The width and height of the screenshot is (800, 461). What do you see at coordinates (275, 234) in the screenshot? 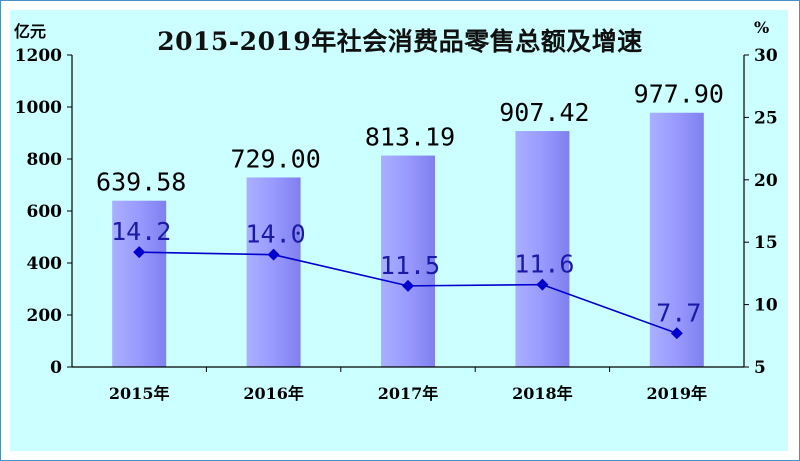
I see `growth-value-label: 14.0` at bounding box center [275, 234].